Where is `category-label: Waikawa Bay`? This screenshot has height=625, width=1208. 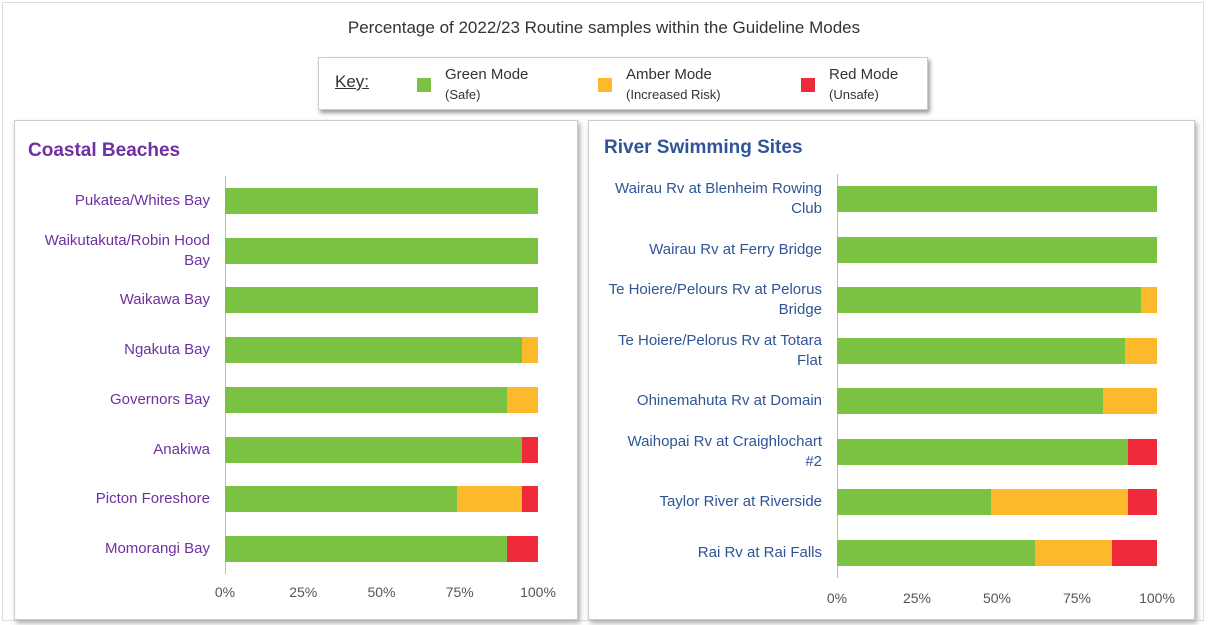
category-label: Waikawa Bay is located at coordinates (164, 300).